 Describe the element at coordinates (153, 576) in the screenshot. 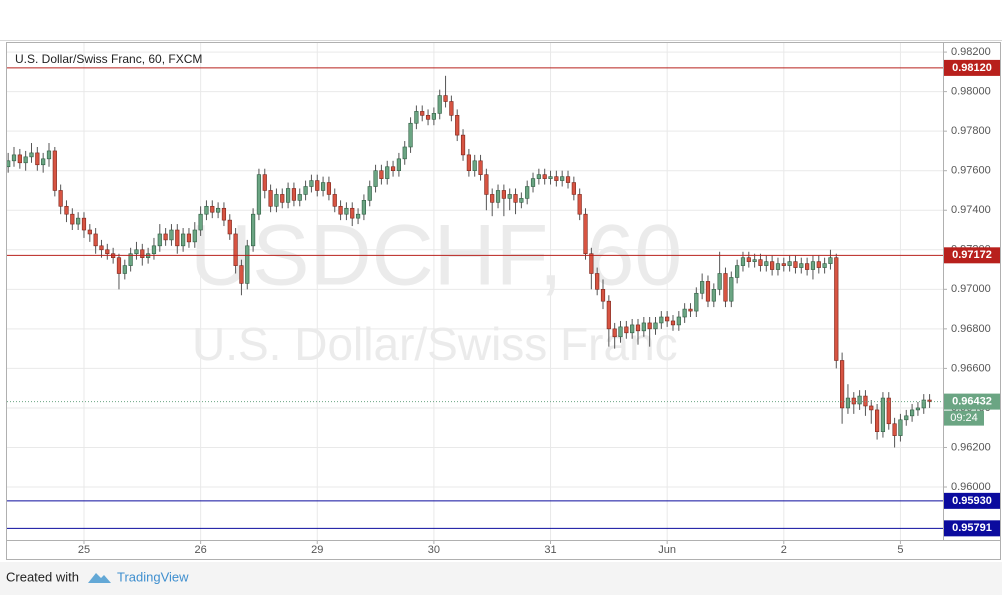

I see `footer-brand: TradingView` at that location.